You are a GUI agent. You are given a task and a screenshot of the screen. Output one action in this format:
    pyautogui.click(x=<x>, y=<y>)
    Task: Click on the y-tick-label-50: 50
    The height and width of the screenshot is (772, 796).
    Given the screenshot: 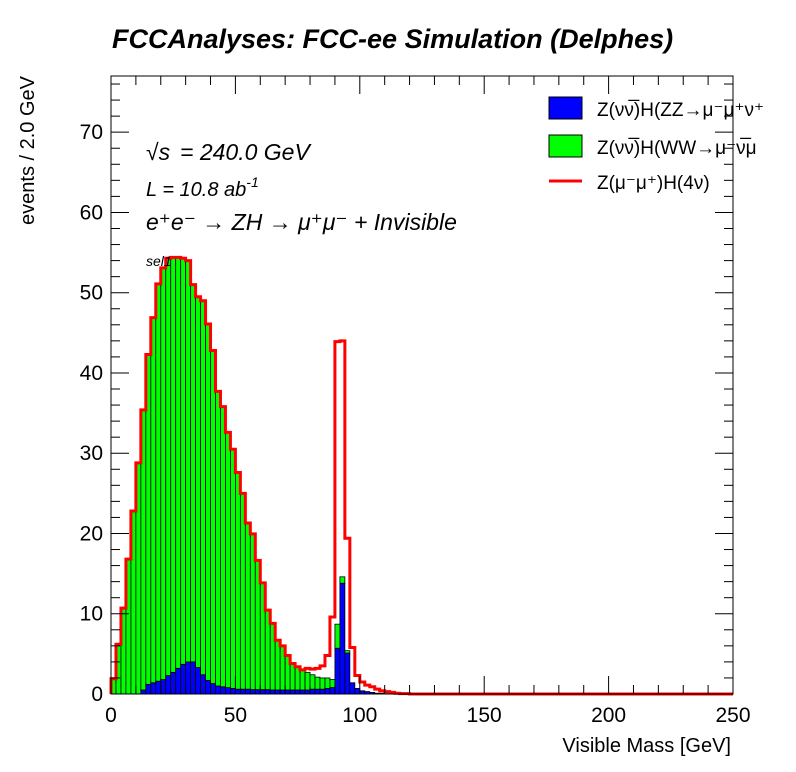 What is the action you would take?
    pyautogui.click(x=91, y=293)
    